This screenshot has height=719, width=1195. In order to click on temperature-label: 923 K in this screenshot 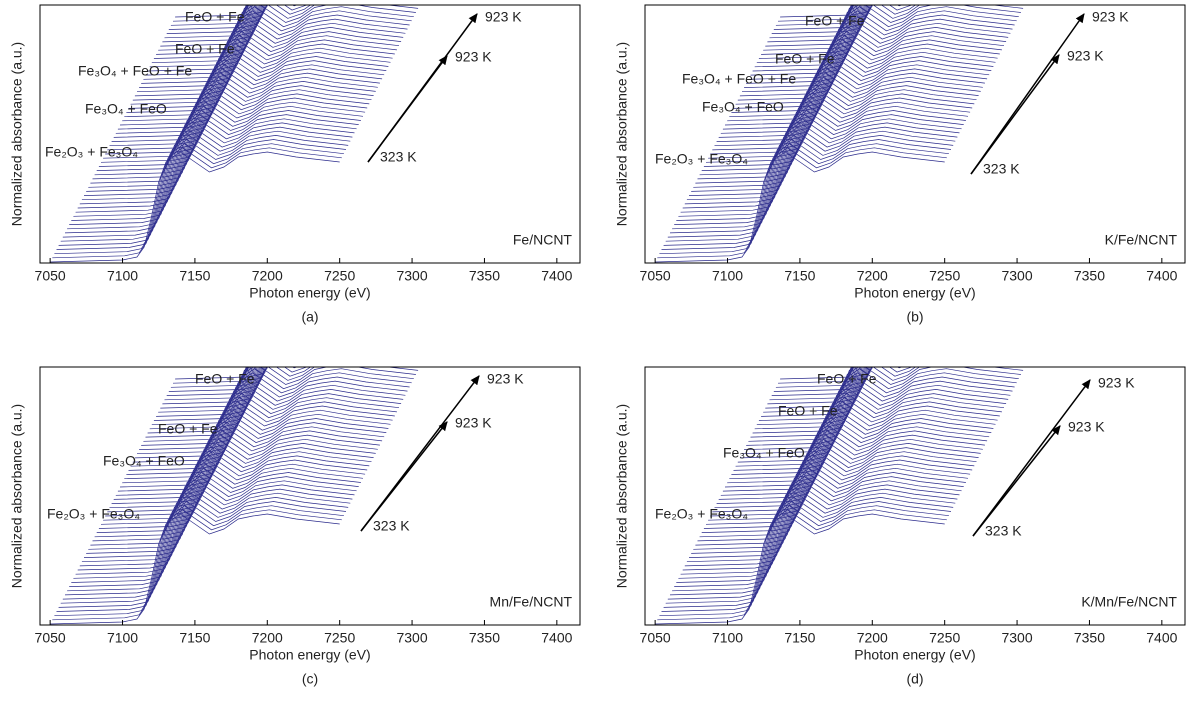, I will do `click(473, 423)`.